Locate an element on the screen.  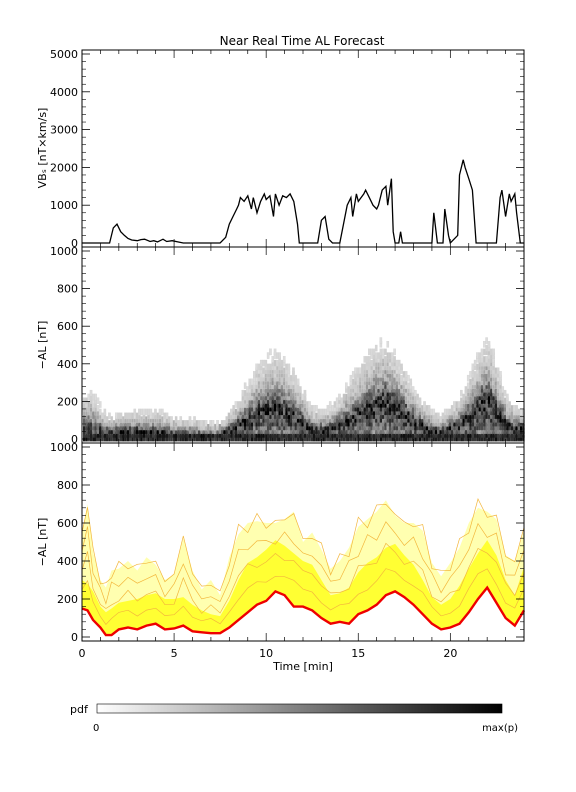
mid-y-tick-label: 1000 is located at coordinates (64, 251).